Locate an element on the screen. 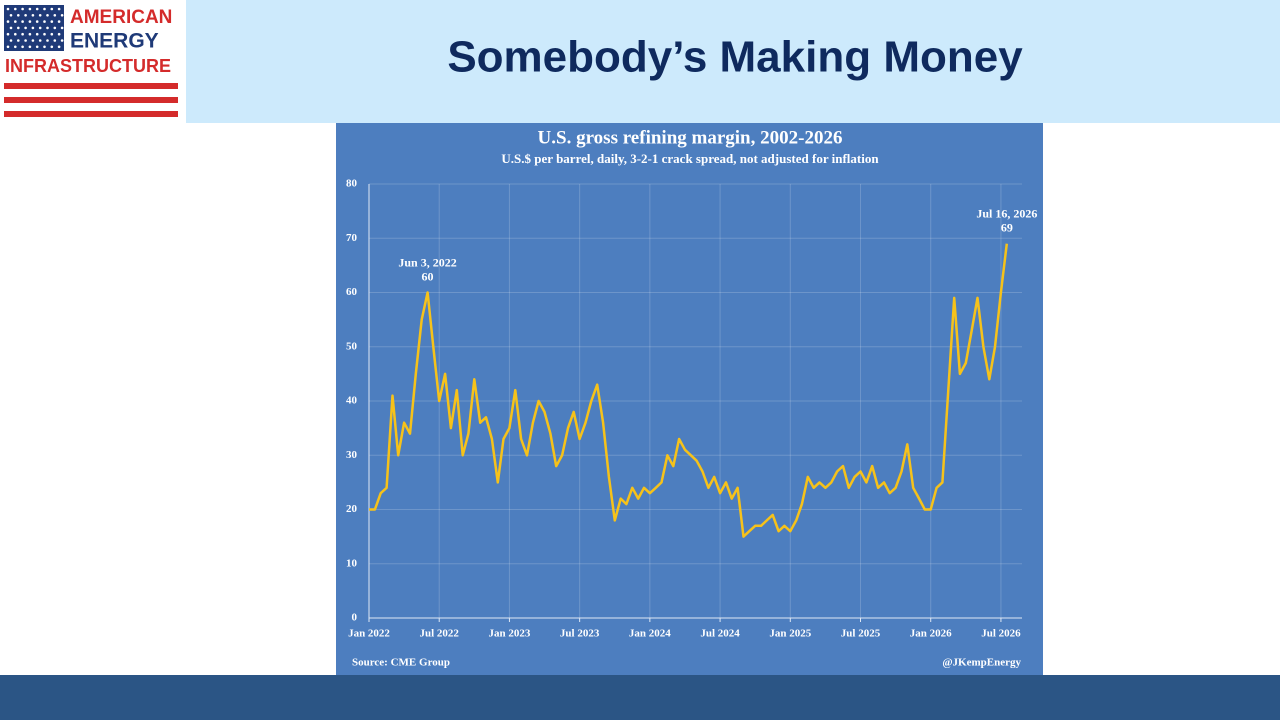  y-tick-label: 60 is located at coordinates (352, 292).